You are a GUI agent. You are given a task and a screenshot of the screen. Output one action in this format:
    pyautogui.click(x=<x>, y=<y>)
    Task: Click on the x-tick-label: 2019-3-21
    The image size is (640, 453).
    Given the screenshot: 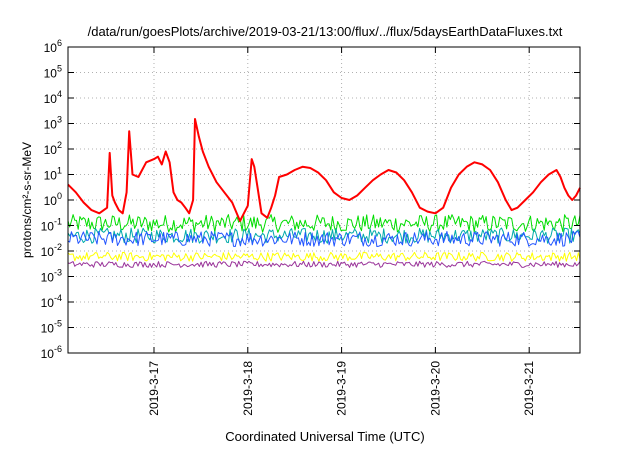 What is the action you would take?
    pyautogui.click(x=529, y=388)
    